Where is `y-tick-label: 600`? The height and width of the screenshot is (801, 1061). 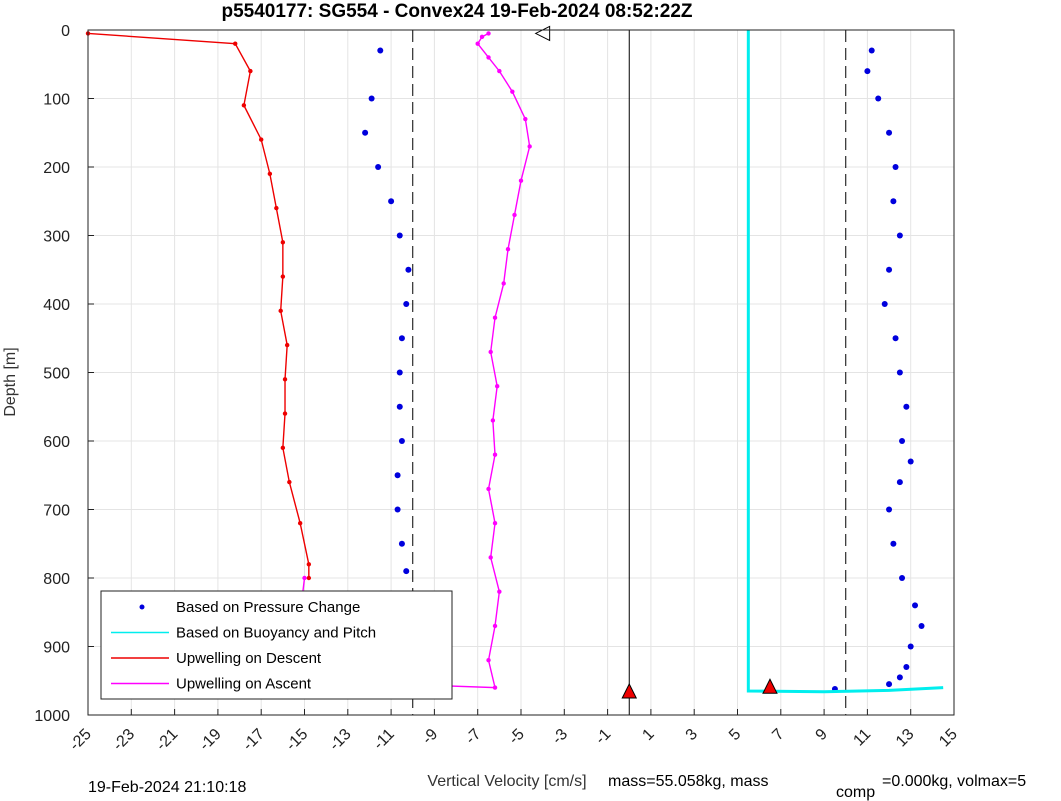 y-tick-label: 600 is located at coordinates (56, 442).